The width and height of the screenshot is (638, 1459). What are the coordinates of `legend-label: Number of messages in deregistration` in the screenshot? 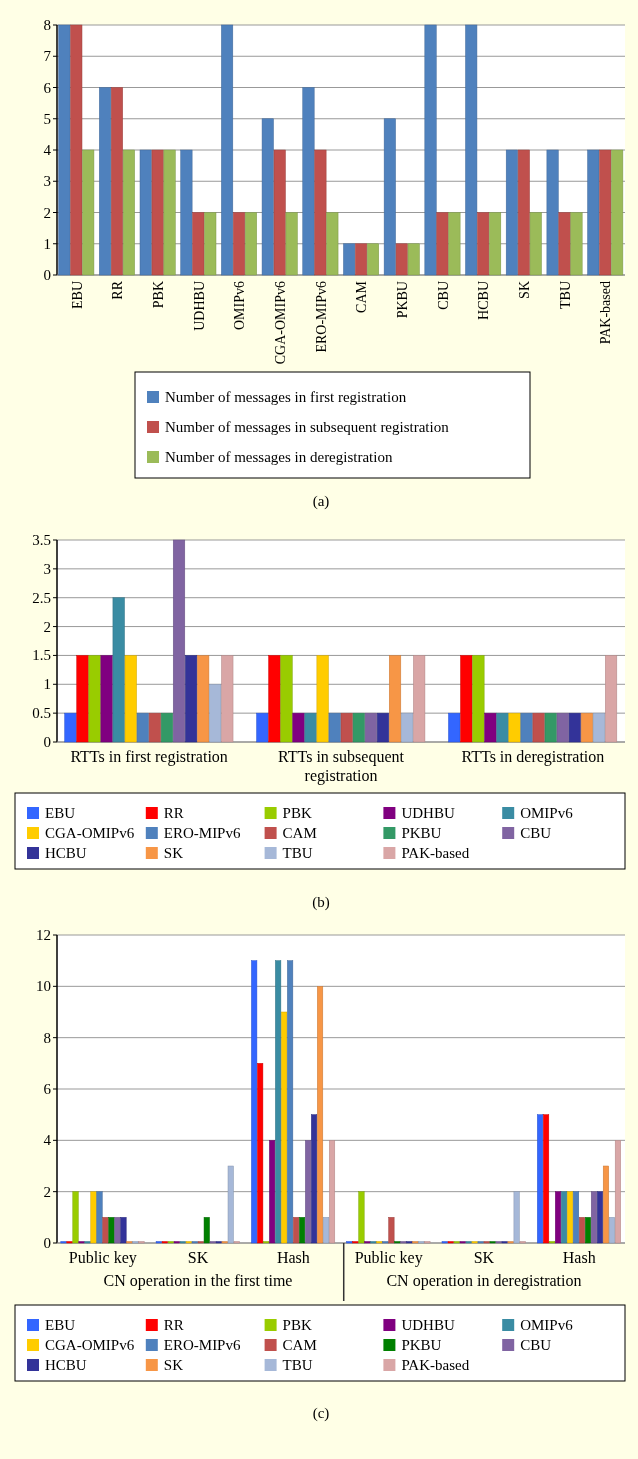 It's located at (279, 457).